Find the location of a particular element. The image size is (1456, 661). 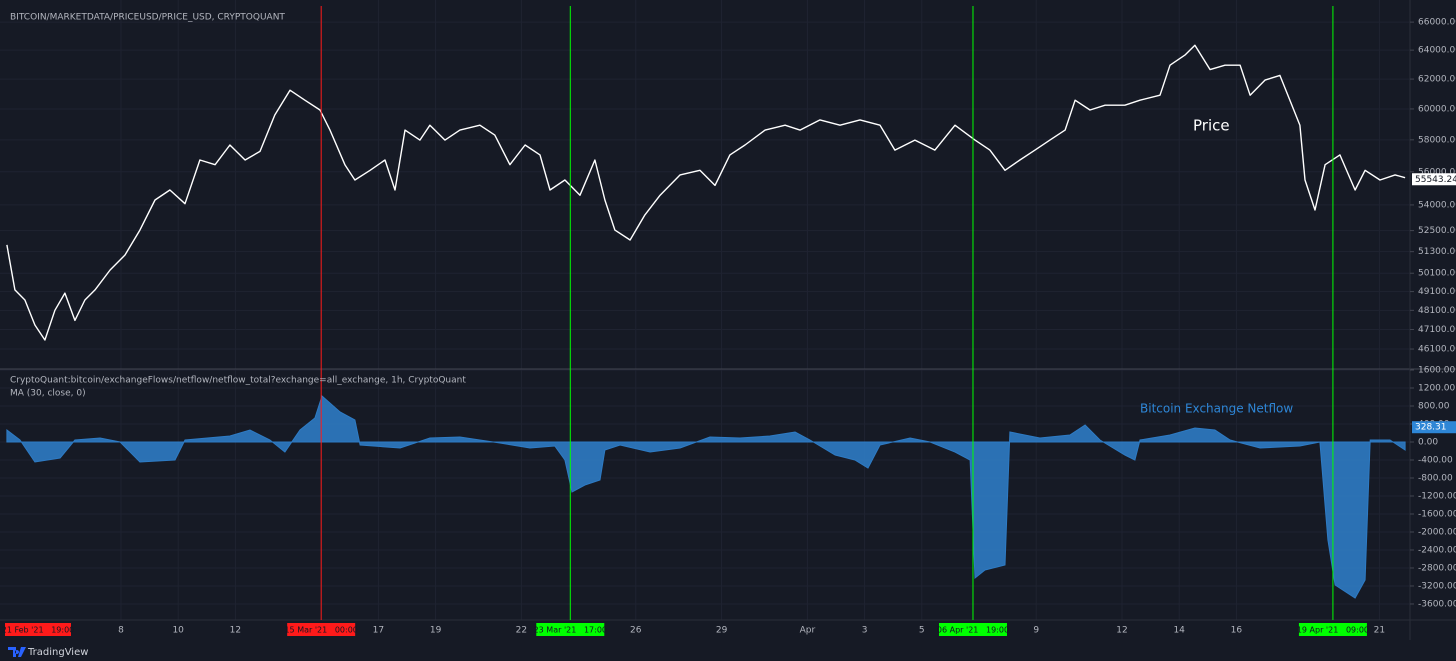

annotation: Bitcoin Exchange Netflow is located at coordinates (1216, 409).